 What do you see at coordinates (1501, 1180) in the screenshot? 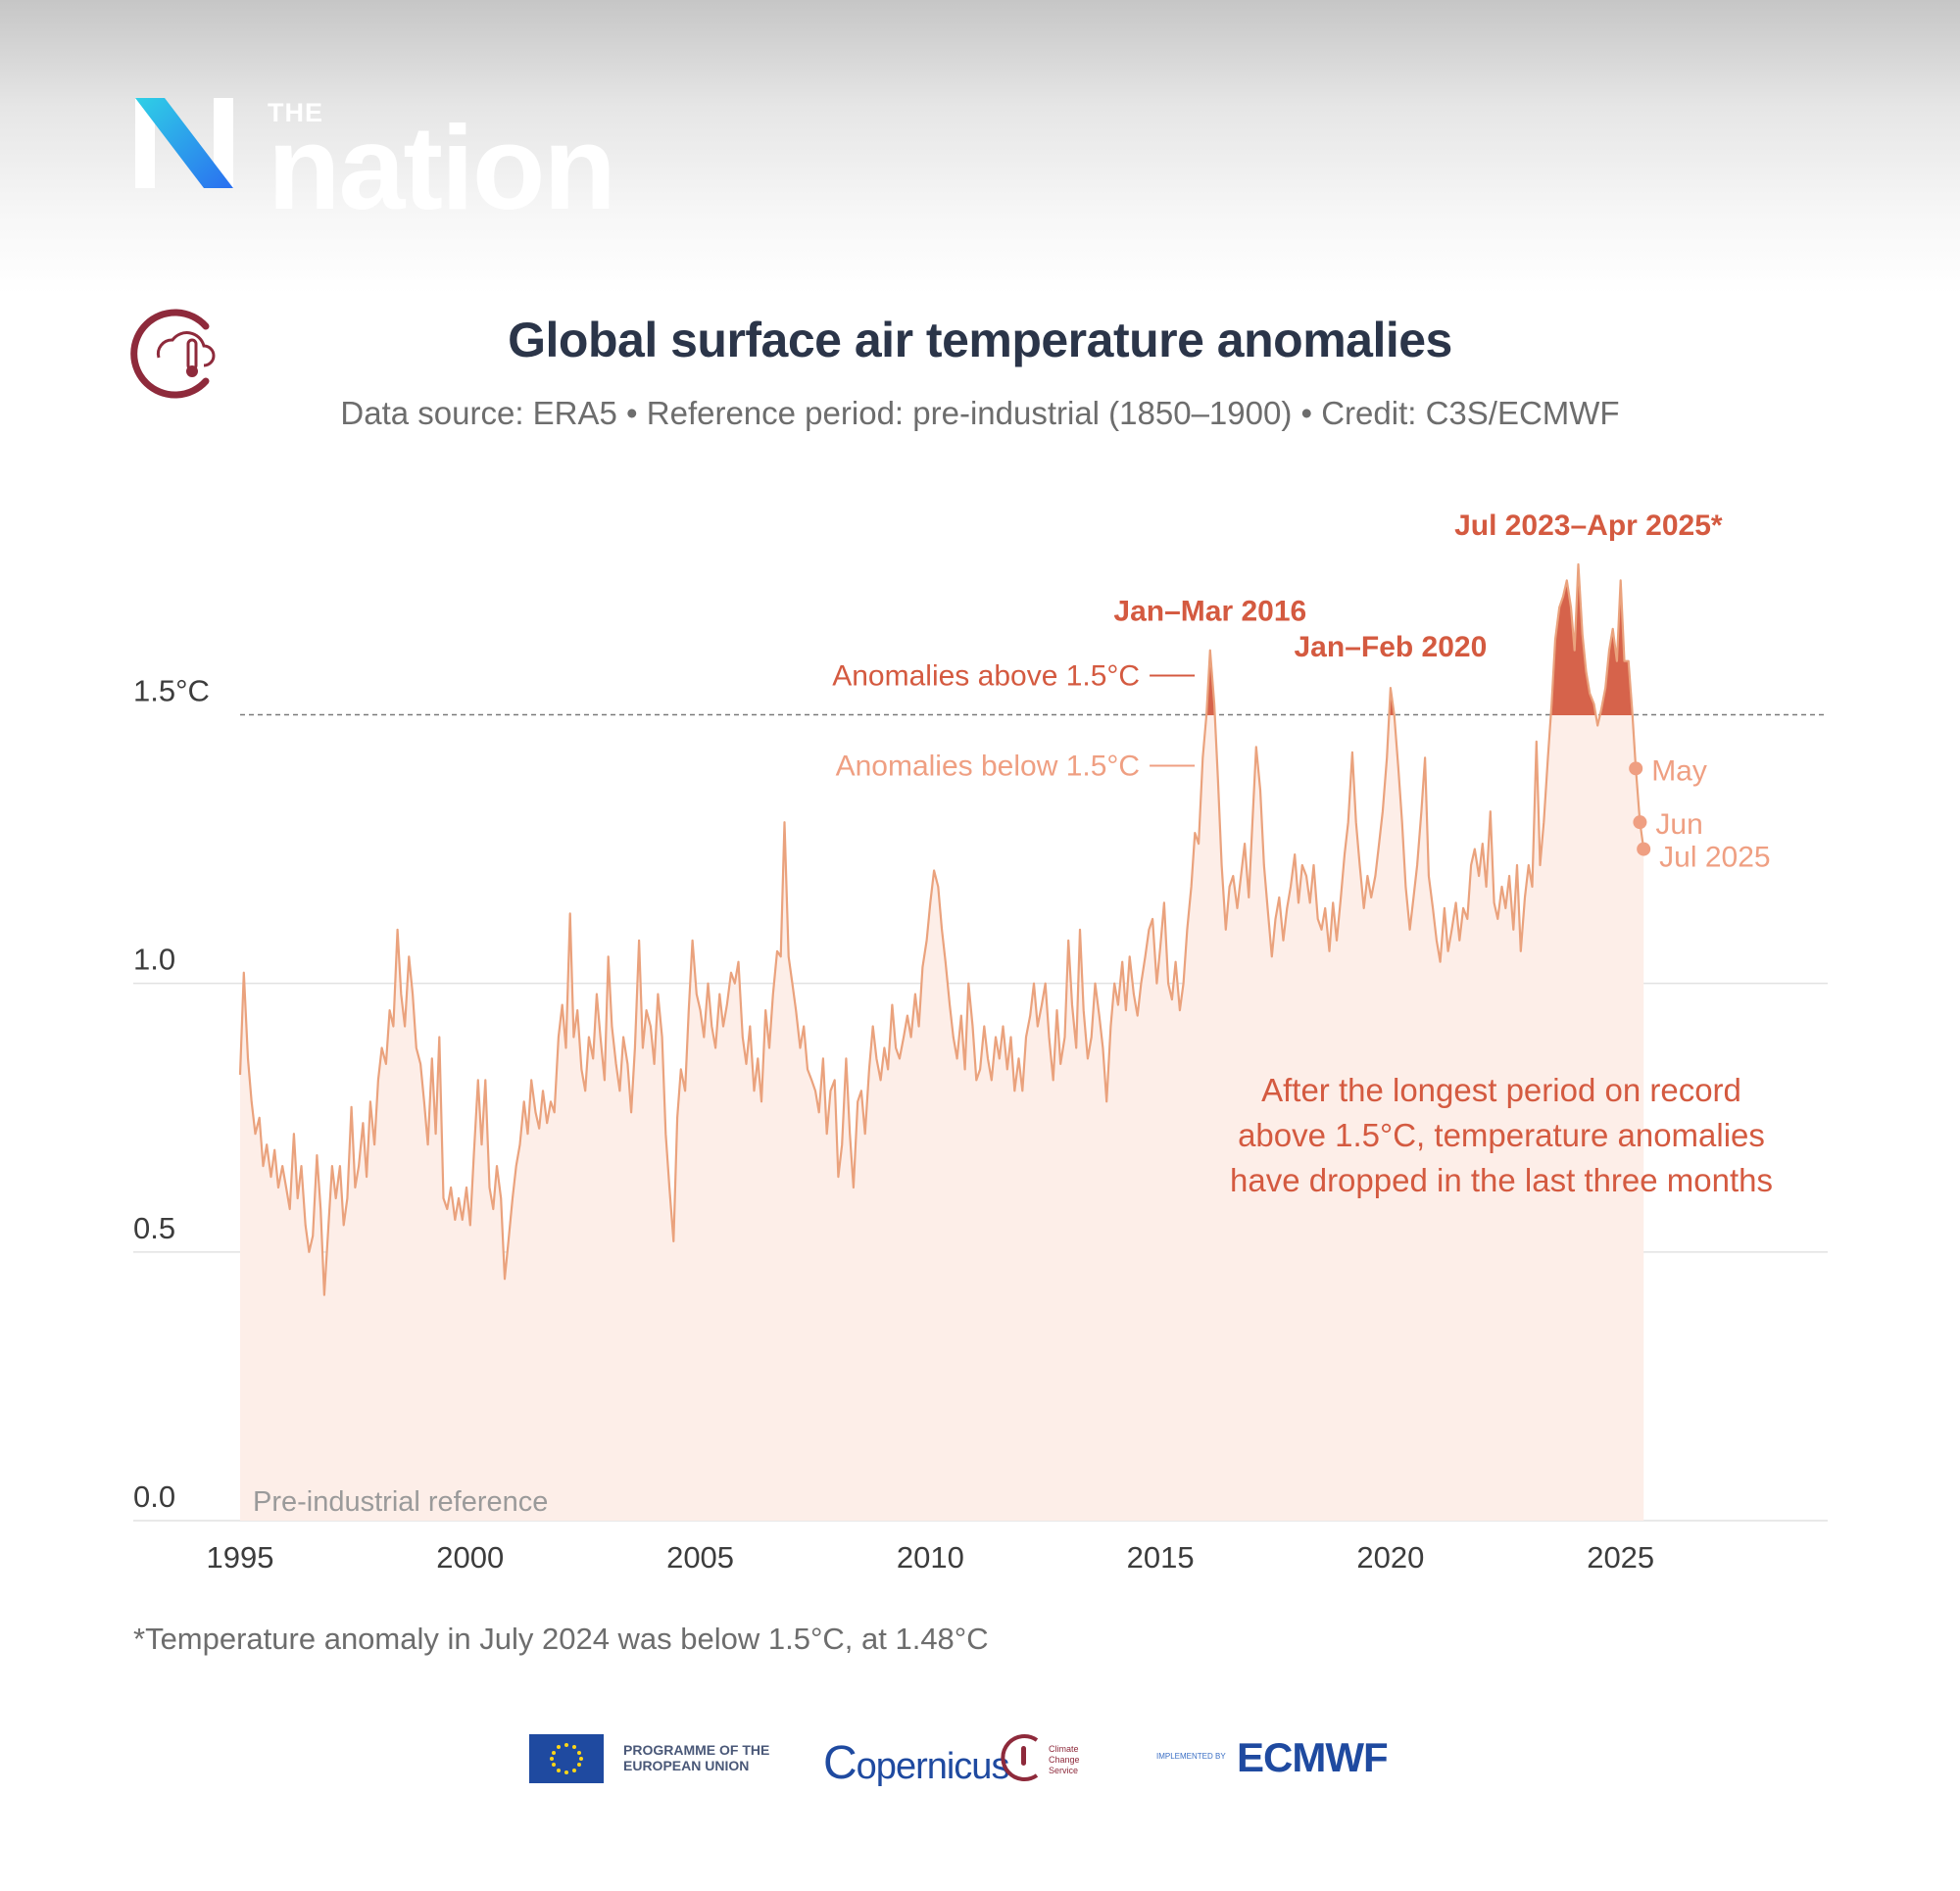
I see `chart-note-line: have dropped in the last three months` at bounding box center [1501, 1180].